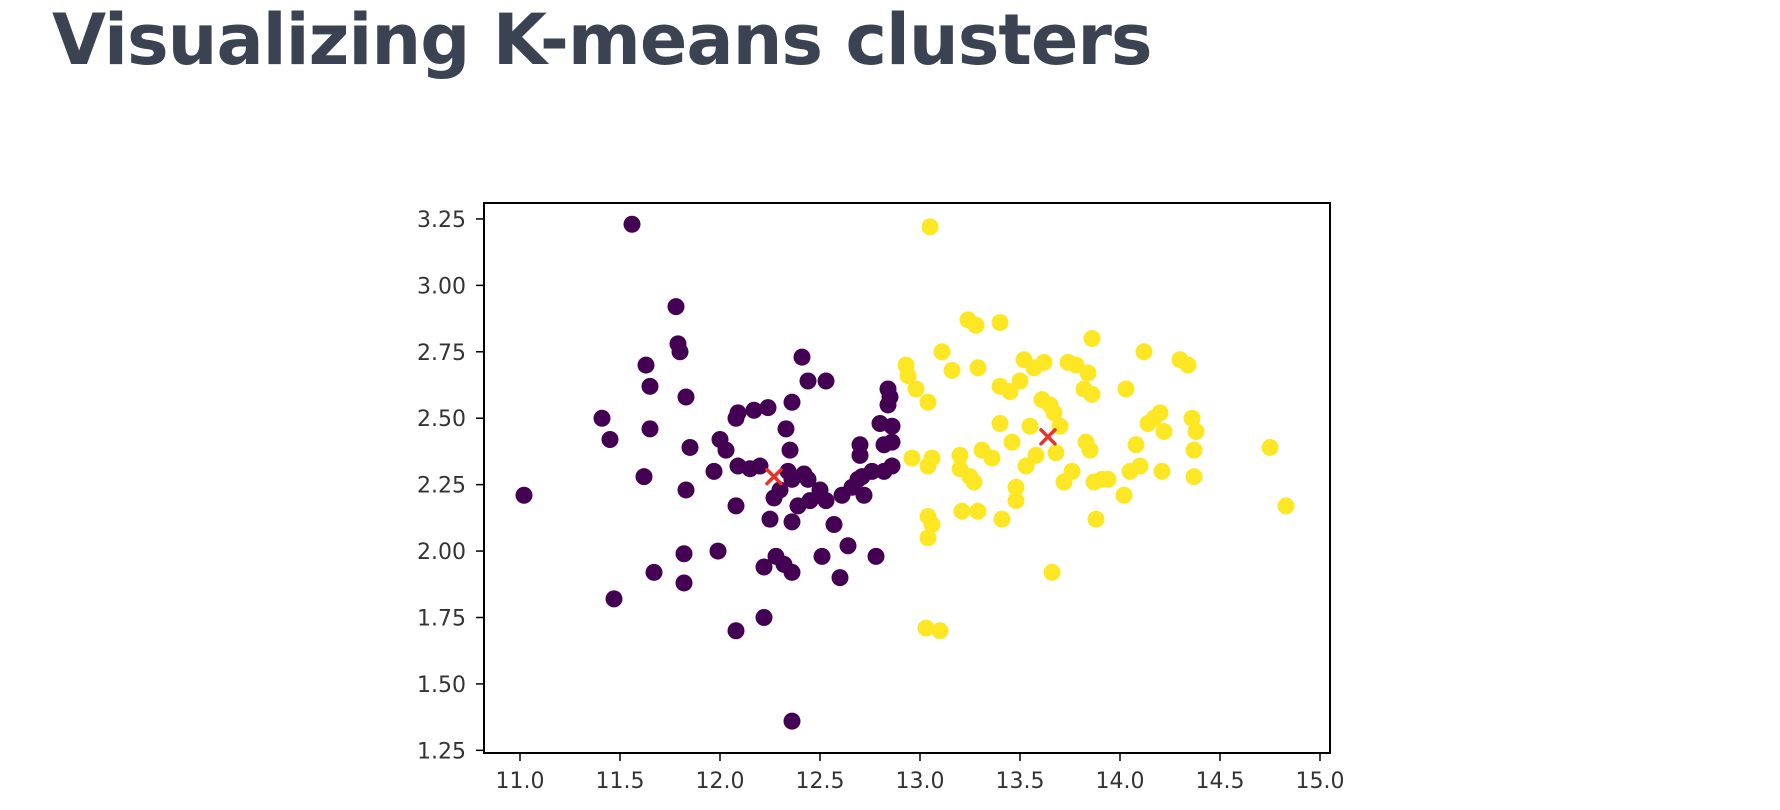 This screenshot has height=810, width=1780. What do you see at coordinates (1120, 781) in the screenshot?
I see `x-tick-label: 14.0` at bounding box center [1120, 781].